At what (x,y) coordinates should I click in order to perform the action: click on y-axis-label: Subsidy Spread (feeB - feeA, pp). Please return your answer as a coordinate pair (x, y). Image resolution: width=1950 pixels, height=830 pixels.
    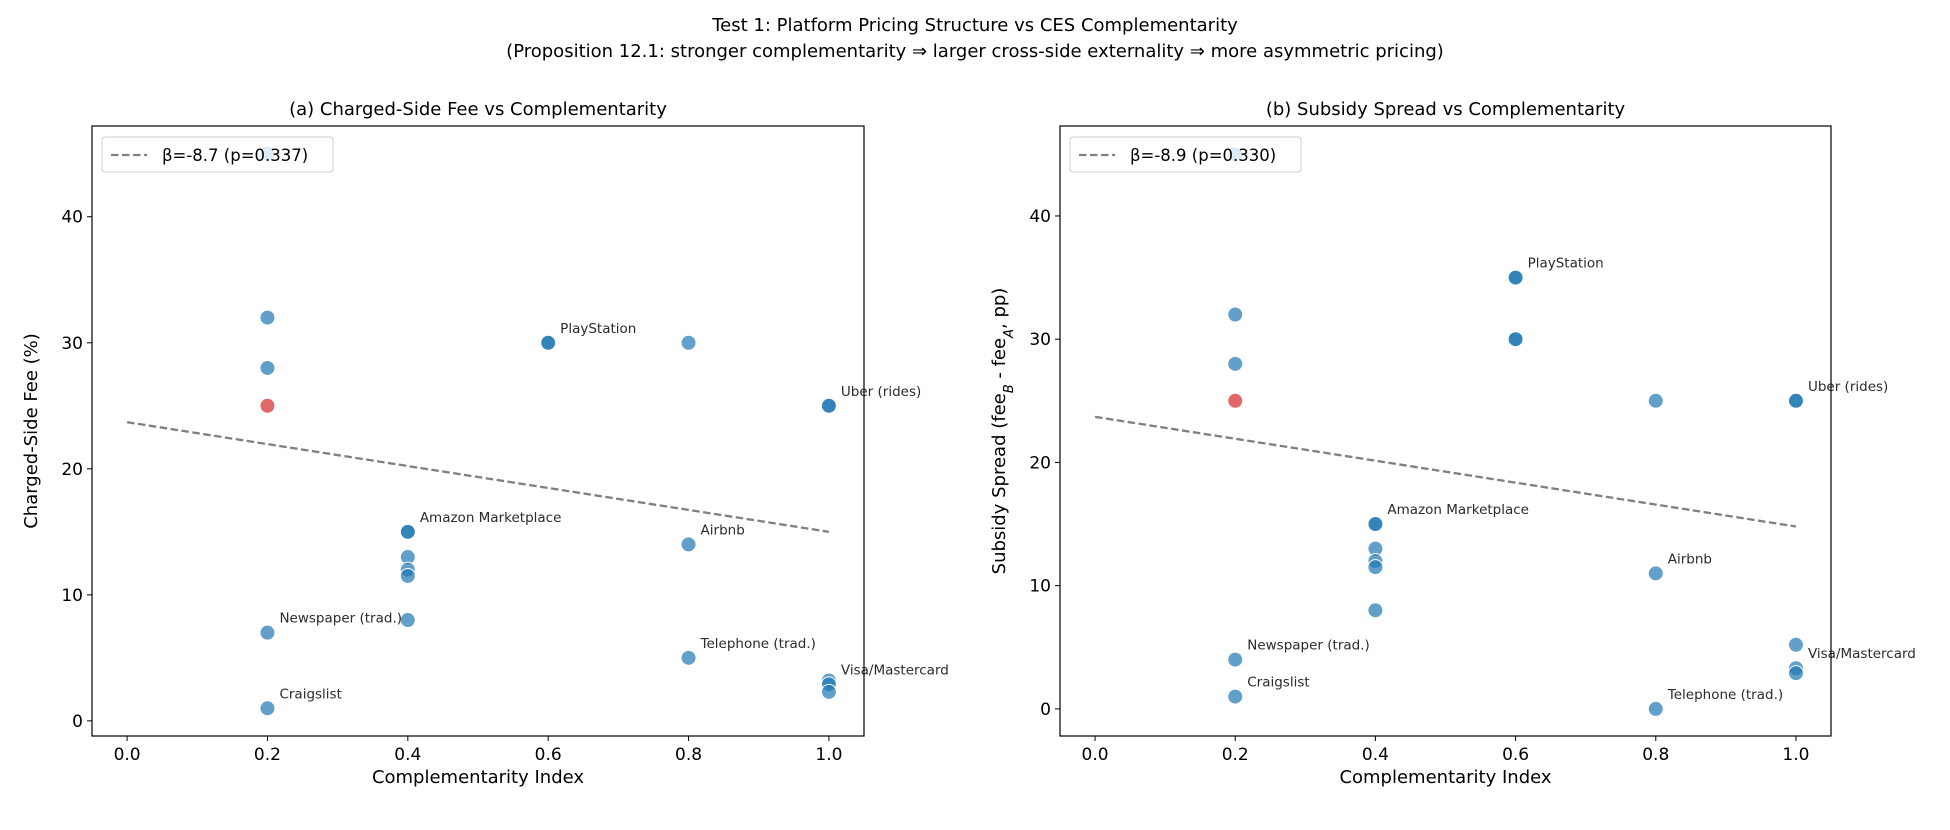
    Looking at the image, I should click on (1003, 431).